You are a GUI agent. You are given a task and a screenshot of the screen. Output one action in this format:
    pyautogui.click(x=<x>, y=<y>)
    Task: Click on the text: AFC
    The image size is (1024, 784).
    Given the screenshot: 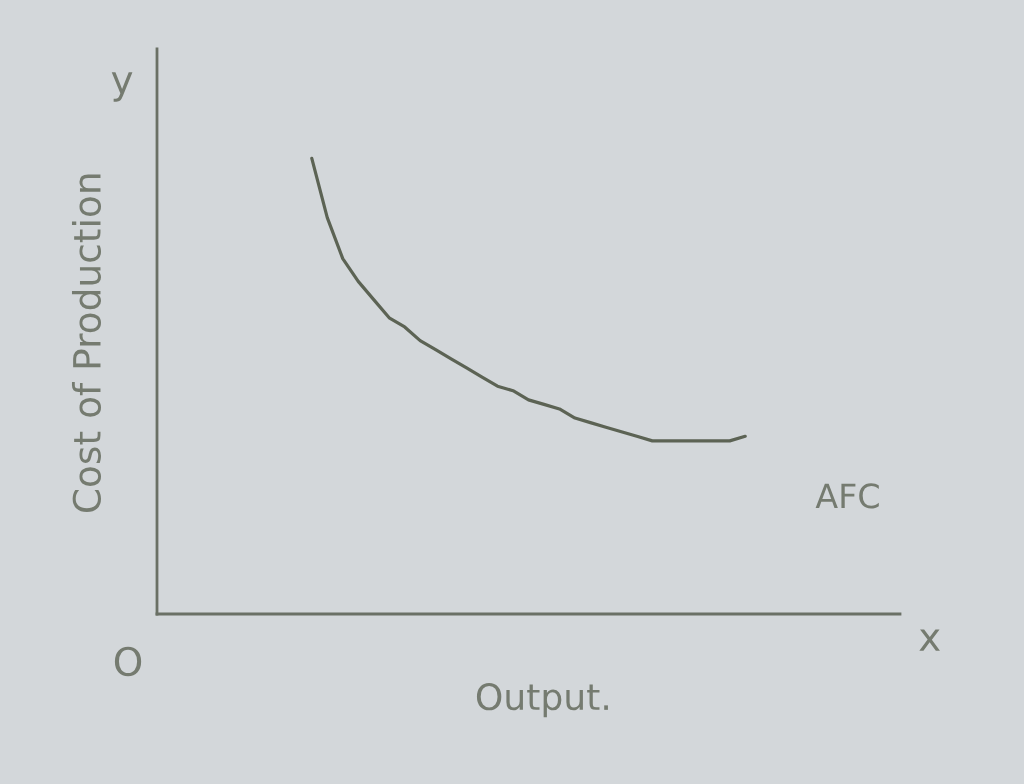 What is the action you would take?
    pyautogui.click(x=847, y=496)
    